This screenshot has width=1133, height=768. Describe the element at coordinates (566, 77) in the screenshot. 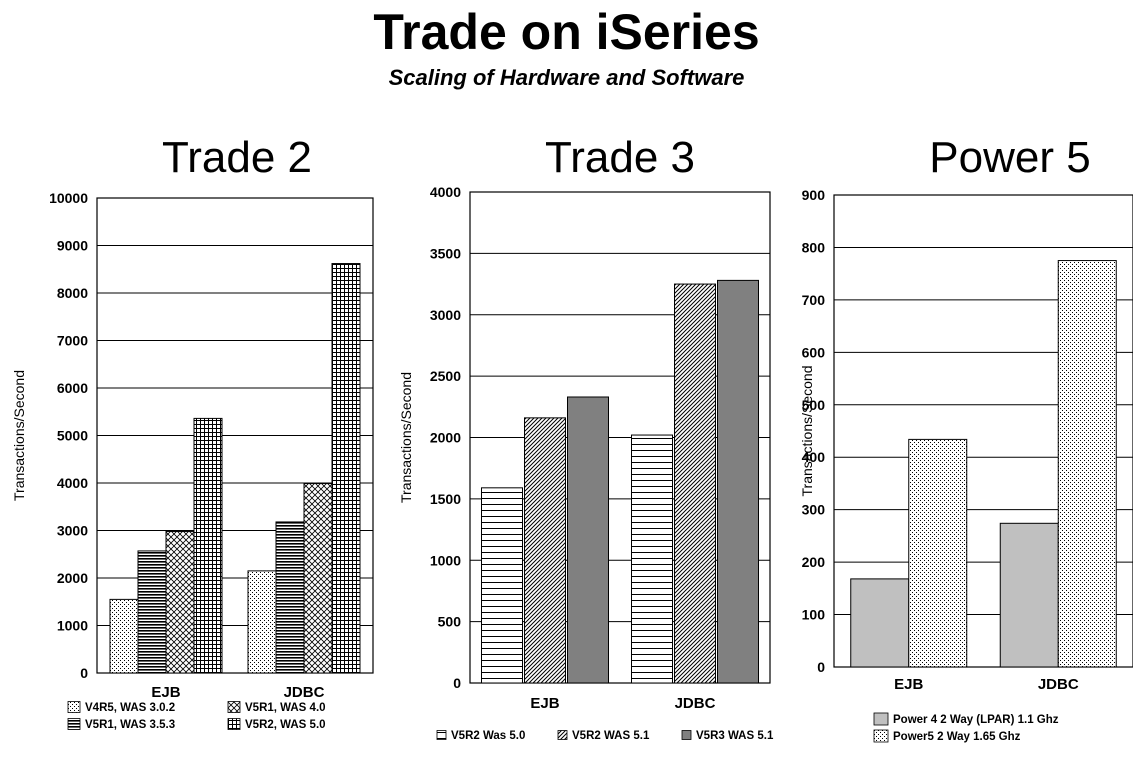

I see `page-subtitle: Scaling of Hardware and Software` at that location.